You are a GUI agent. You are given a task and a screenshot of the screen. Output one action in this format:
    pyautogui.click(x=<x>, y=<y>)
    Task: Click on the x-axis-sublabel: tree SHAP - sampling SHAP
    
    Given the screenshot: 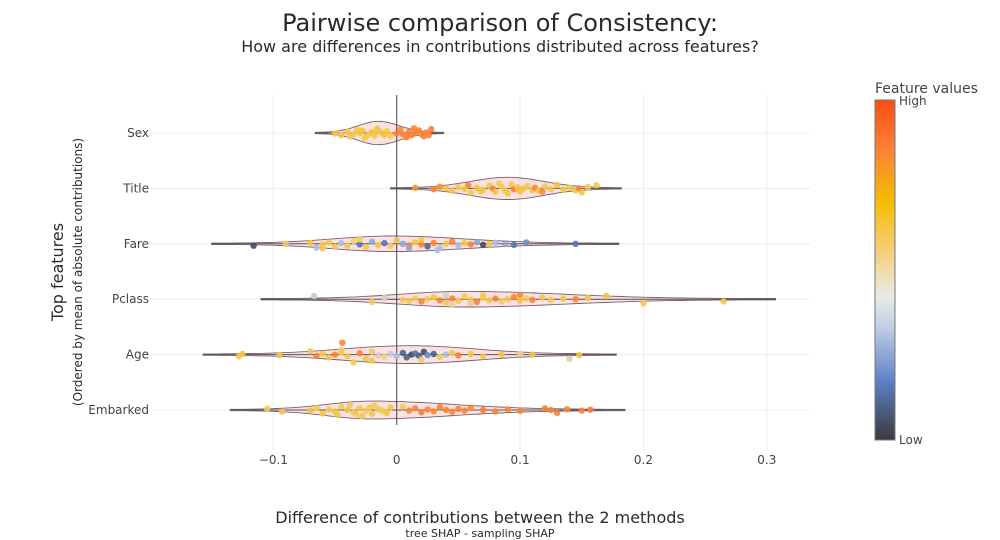 What is the action you would take?
    pyautogui.click(x=480, y=533)
    